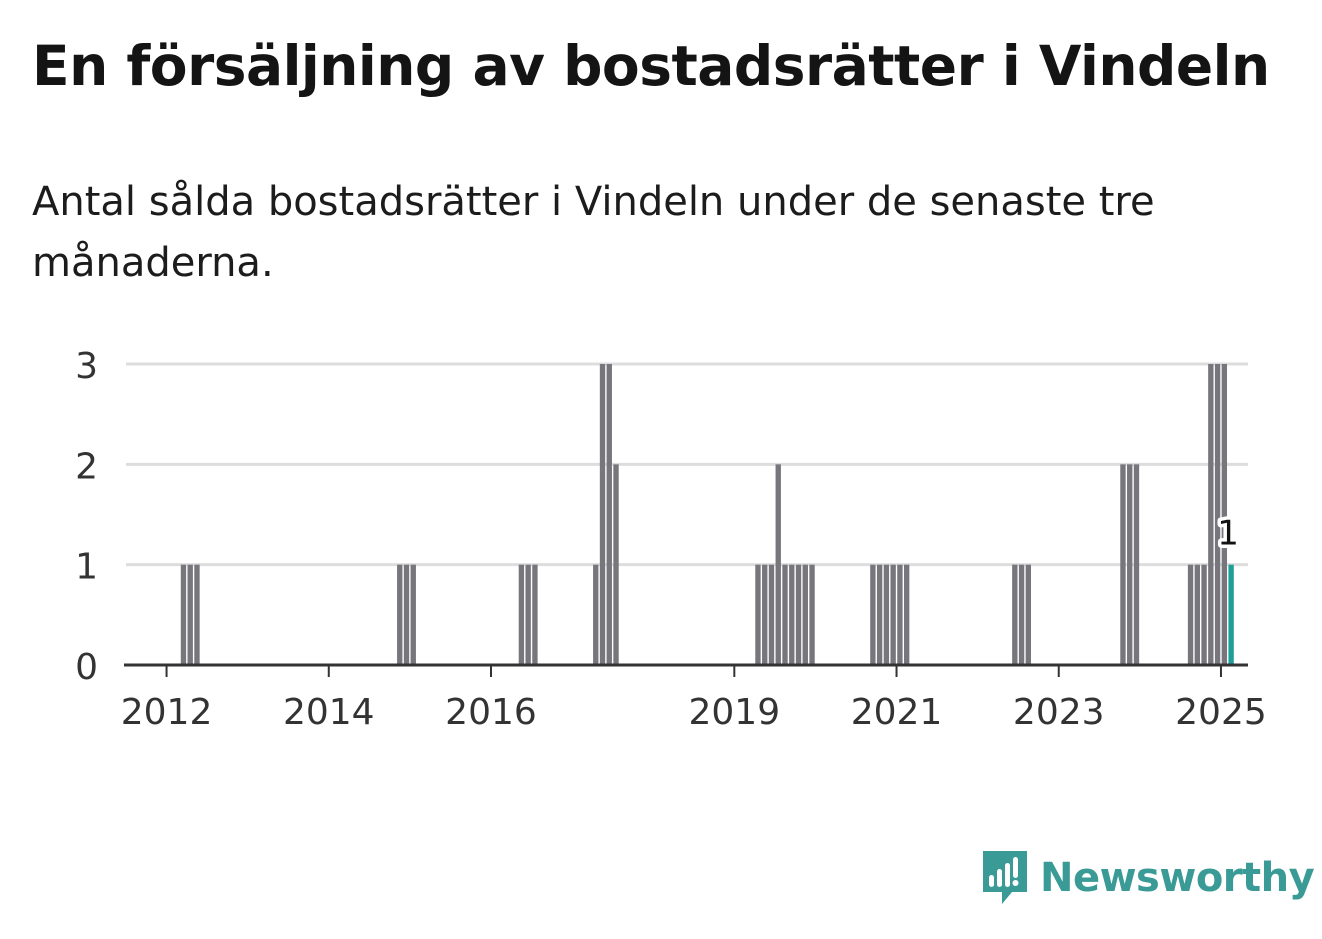 The image size is (1322, 939). What do you see at coordinates (86, 517) in the screenshot?
I see `y-axis-tick-labels: 0 1 2 3` at bounding box center [86, 517].